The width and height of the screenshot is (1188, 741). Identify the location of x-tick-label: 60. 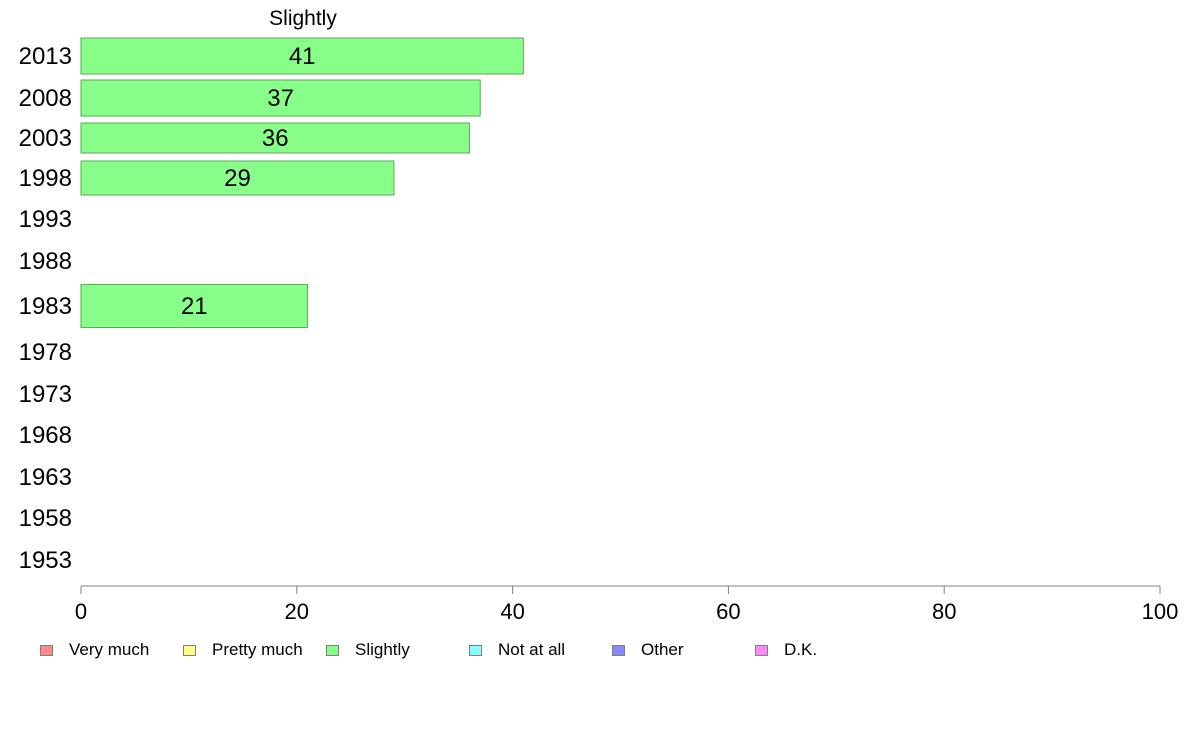
(728, 611).